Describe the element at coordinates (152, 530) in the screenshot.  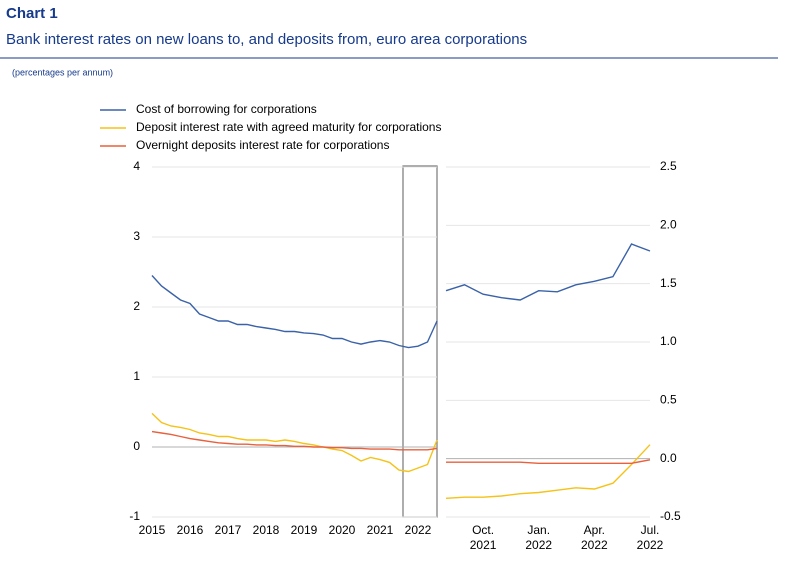
I see `x-tick-label: 2015` at that location.